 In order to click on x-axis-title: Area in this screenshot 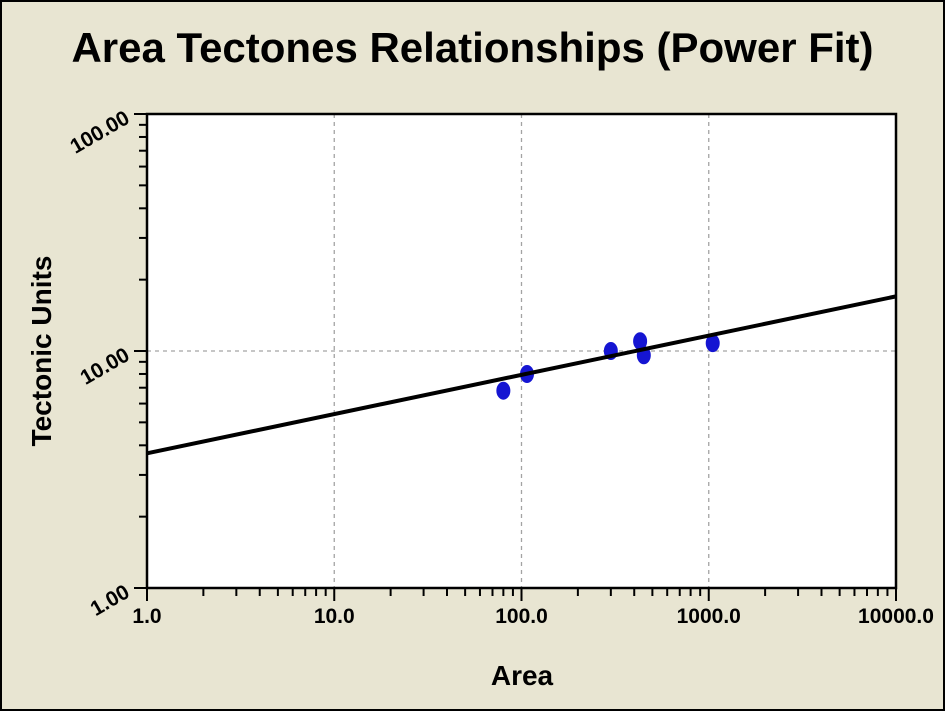, I will do `click(522, 675)`.